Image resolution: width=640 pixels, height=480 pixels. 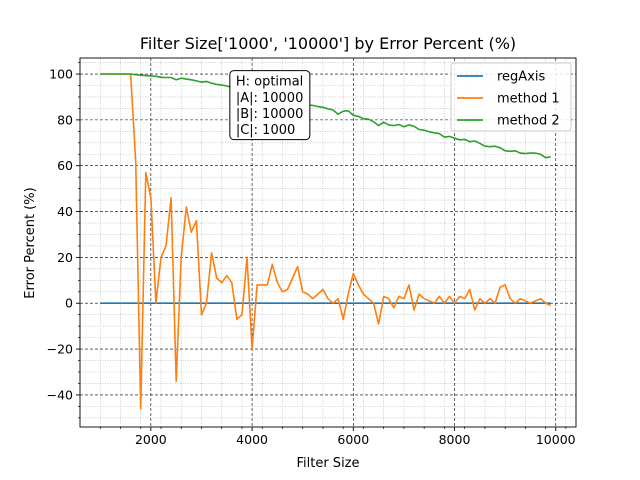 What do you see at coordinates (270, 98) in the screenshot?
I see `annotation-line: |A|: 10000` at bounding box center [270, 98].